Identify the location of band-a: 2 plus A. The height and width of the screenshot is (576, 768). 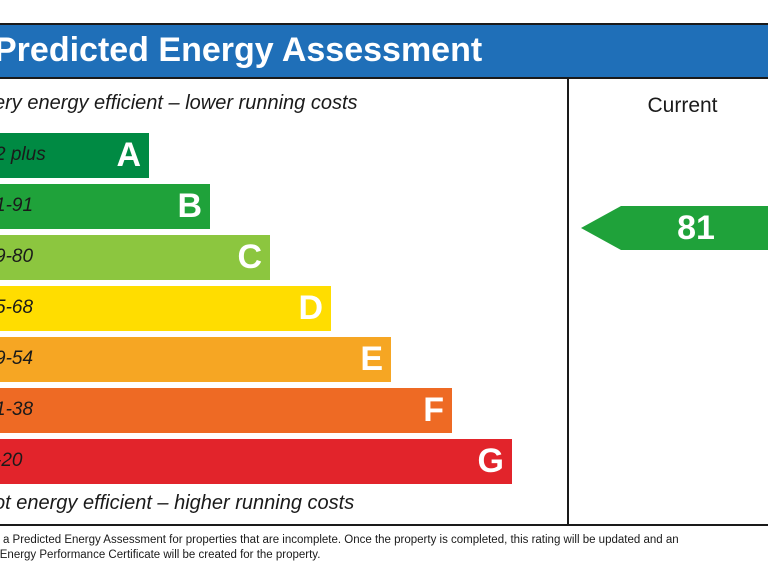
(74, 155).